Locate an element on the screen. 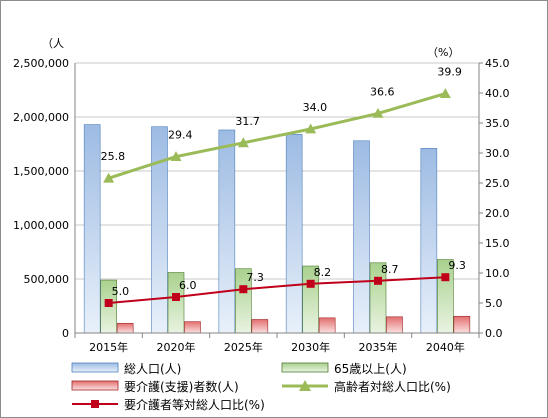  data-label: 25.8 is located at coordinates (113, 156).